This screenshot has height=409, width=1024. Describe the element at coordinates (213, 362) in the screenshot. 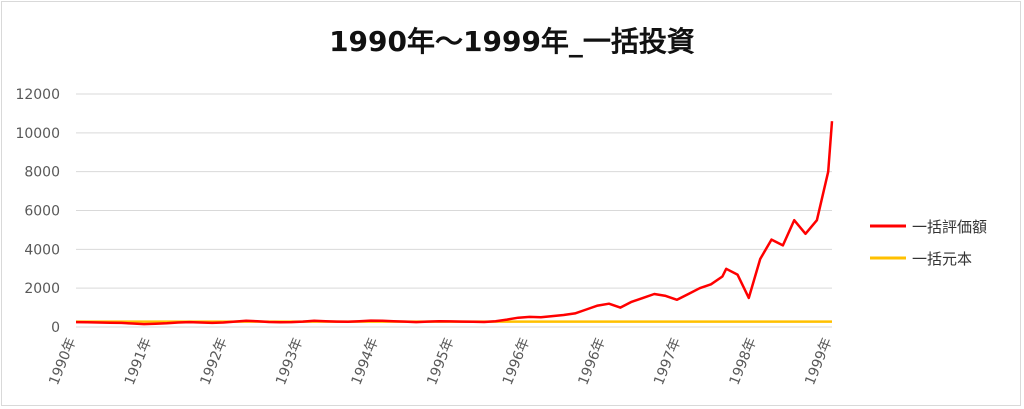

I see `x-tick-label: 1992年` at that location.